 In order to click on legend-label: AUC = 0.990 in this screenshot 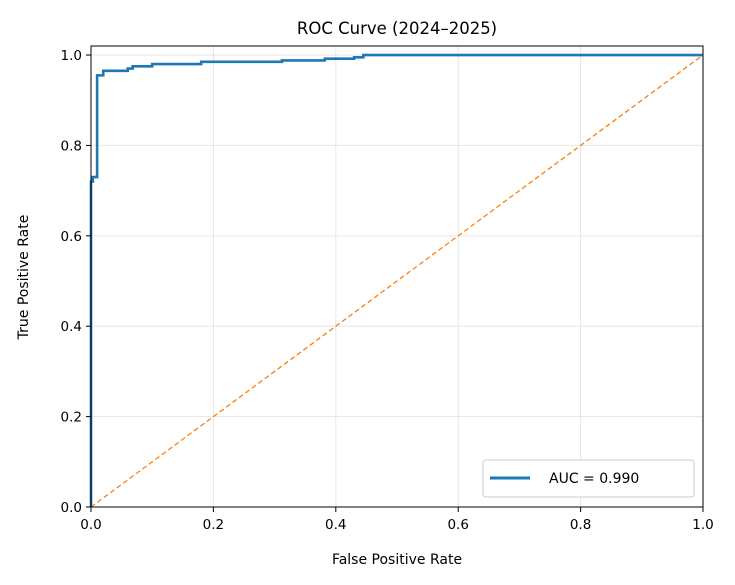, I will do `click(594, 479)`.